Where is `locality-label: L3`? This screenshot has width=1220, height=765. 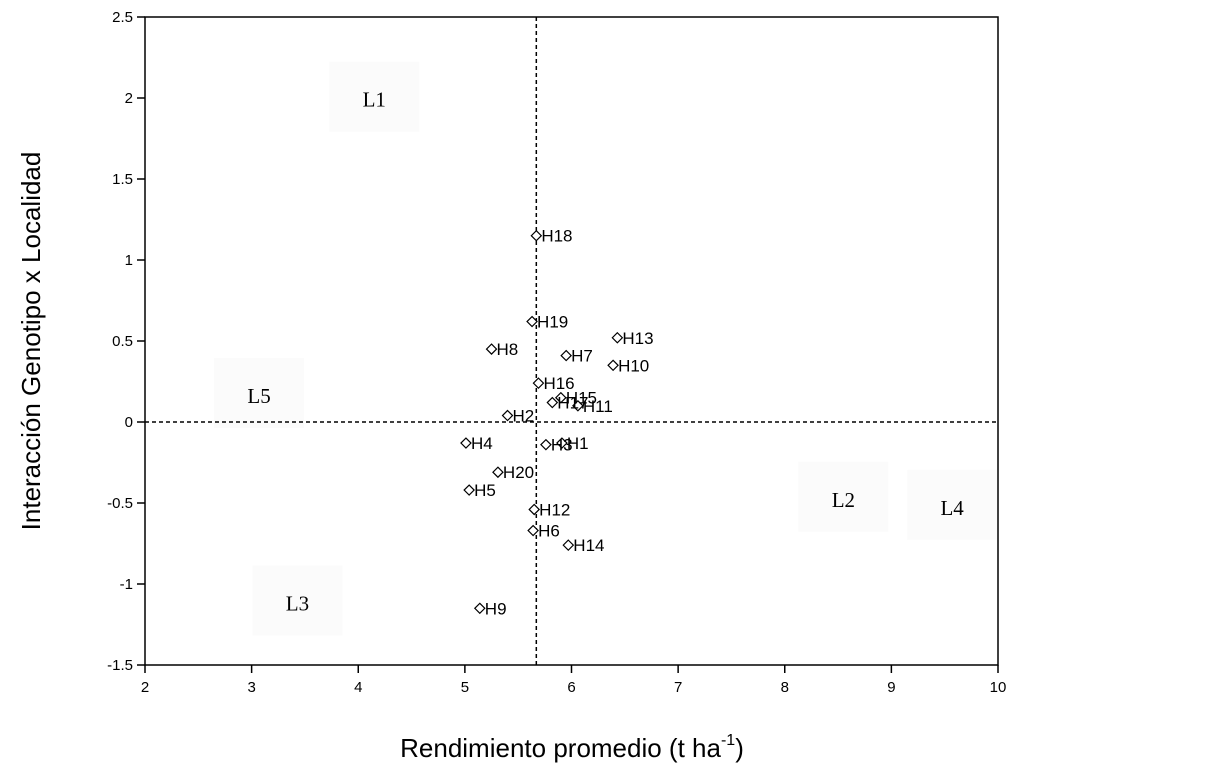 locality-label: L3 is located at coordinates (297, 603).